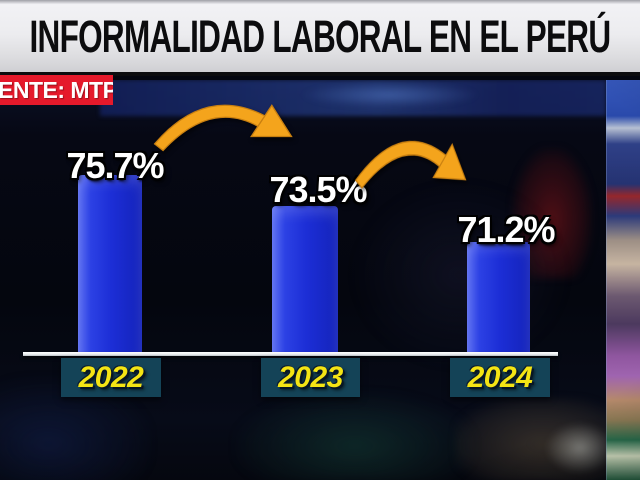 The width and height of the screenshot is (640, 480). I want to click on down-trend-arrow-2-icon, so click(410, 164).